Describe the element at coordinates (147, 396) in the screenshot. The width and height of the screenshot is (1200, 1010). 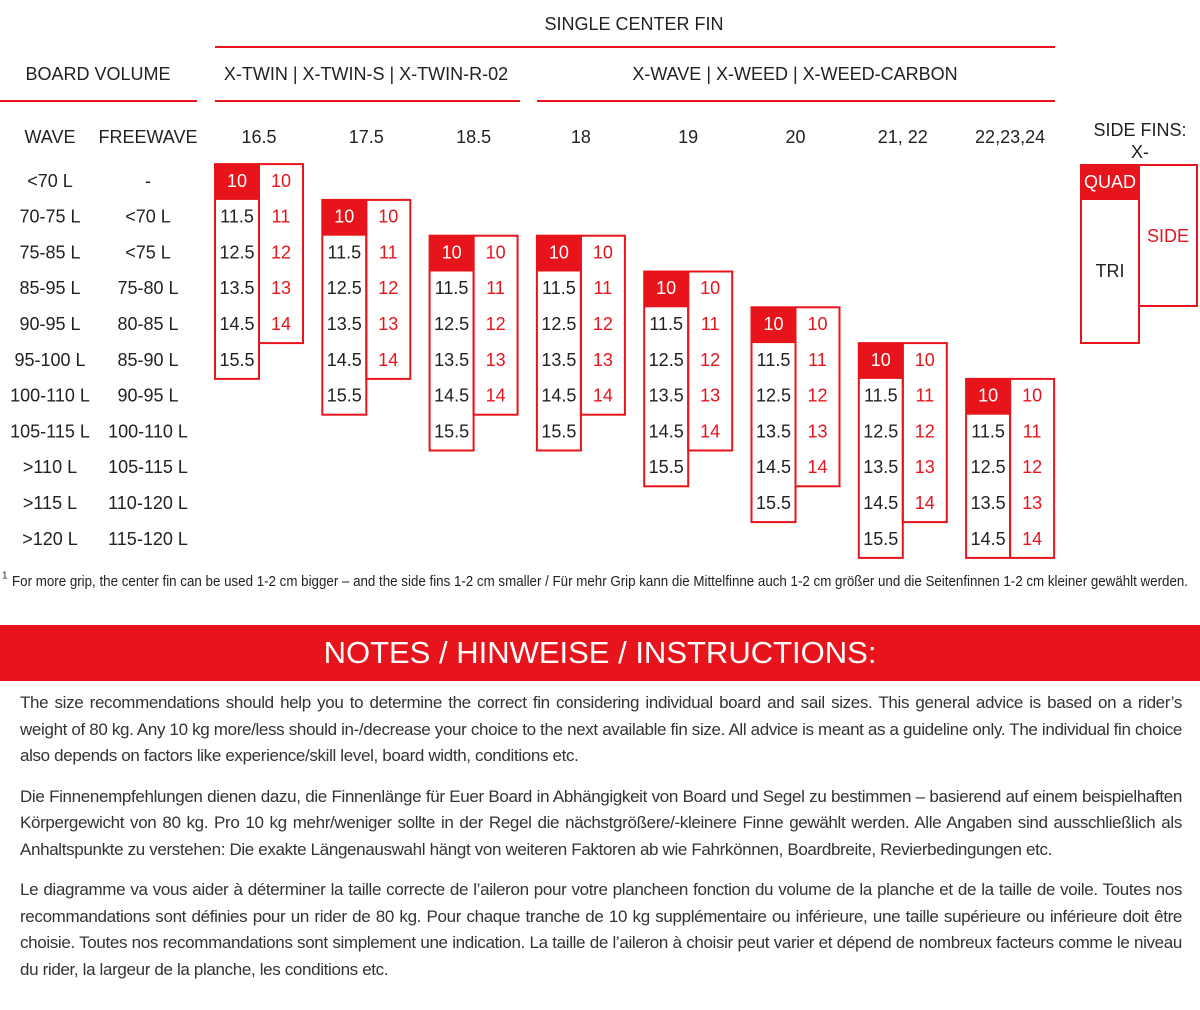
I see `freewave-volume: 90-95 L` at that location.